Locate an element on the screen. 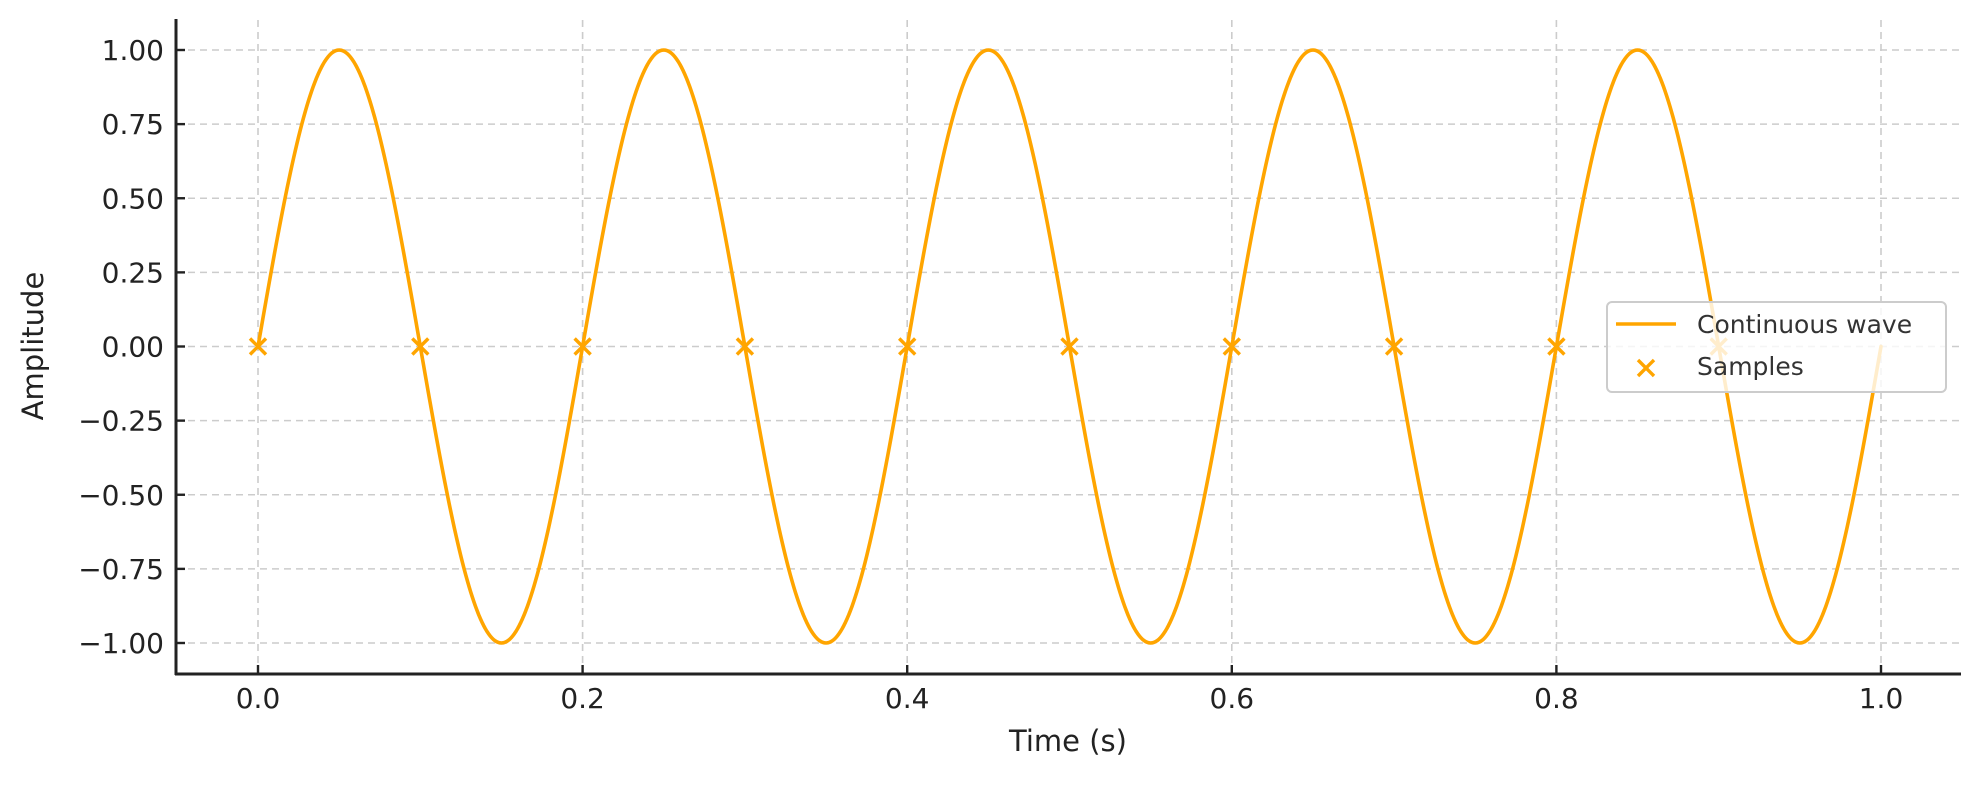 This screenshot has height=785, width=1979. y-axis-ticks: 1.00 0.75 0.50 0.25 0.00 −0.25 −0.50 −0.75 −1.00 is located at coordinates (131, 347).